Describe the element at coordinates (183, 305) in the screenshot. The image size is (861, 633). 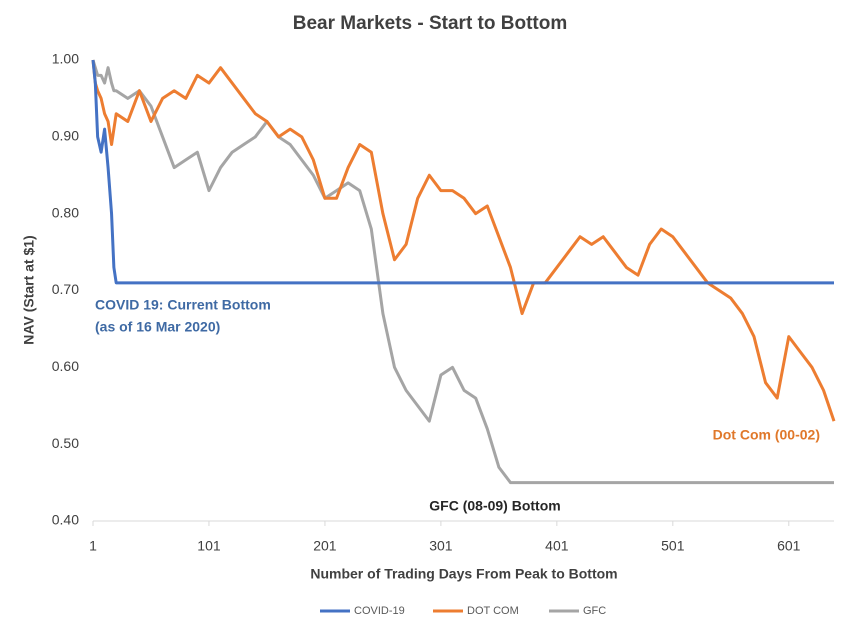
I see `annotation: COVID 19: Current Bottom` at that location.